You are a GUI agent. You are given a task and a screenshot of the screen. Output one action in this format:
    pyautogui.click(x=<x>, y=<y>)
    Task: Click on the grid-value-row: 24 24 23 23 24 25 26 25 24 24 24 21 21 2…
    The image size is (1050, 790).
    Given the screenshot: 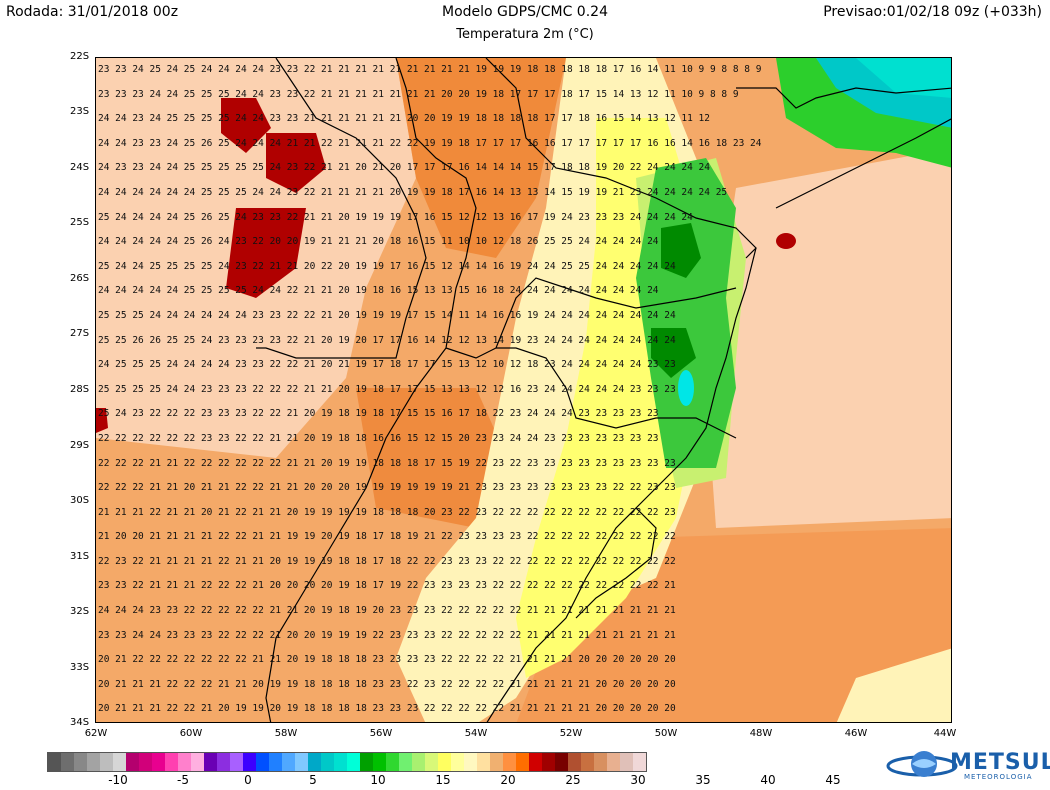 What is the action you would take?
    pyautogui.click(x=430, y=143)
    